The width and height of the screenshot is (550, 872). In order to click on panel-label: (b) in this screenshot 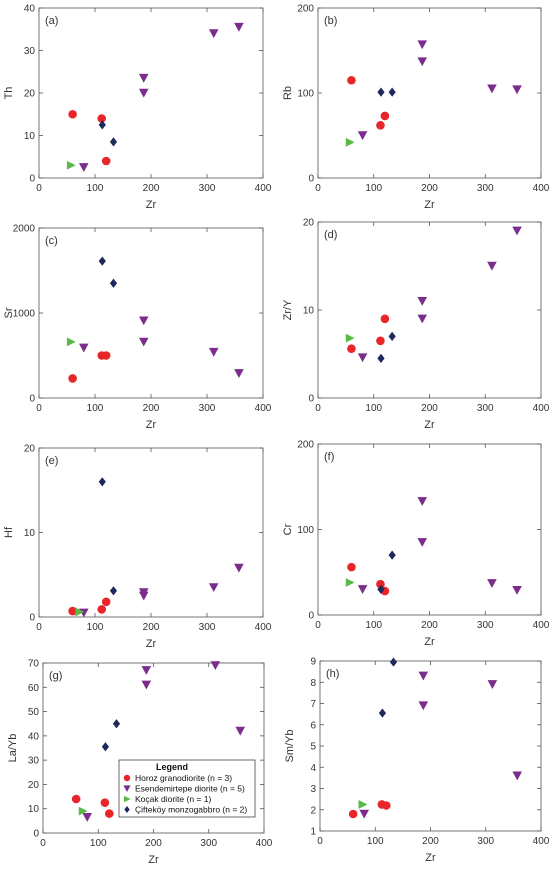, I will do `click(330, 21)`.